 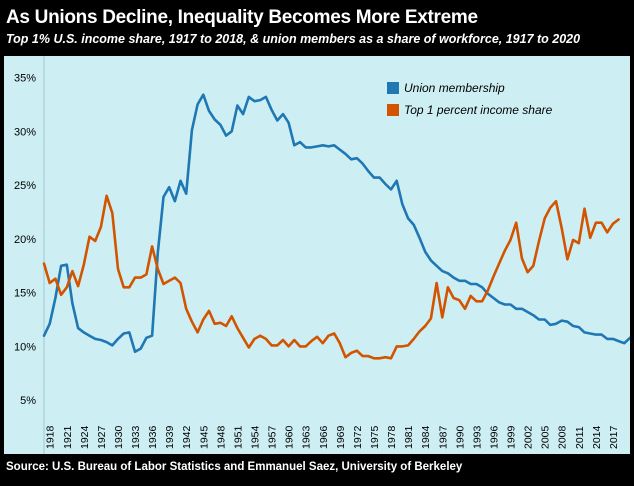 I want to click on x-tick-label: 1969, so click(x=341, y=437).